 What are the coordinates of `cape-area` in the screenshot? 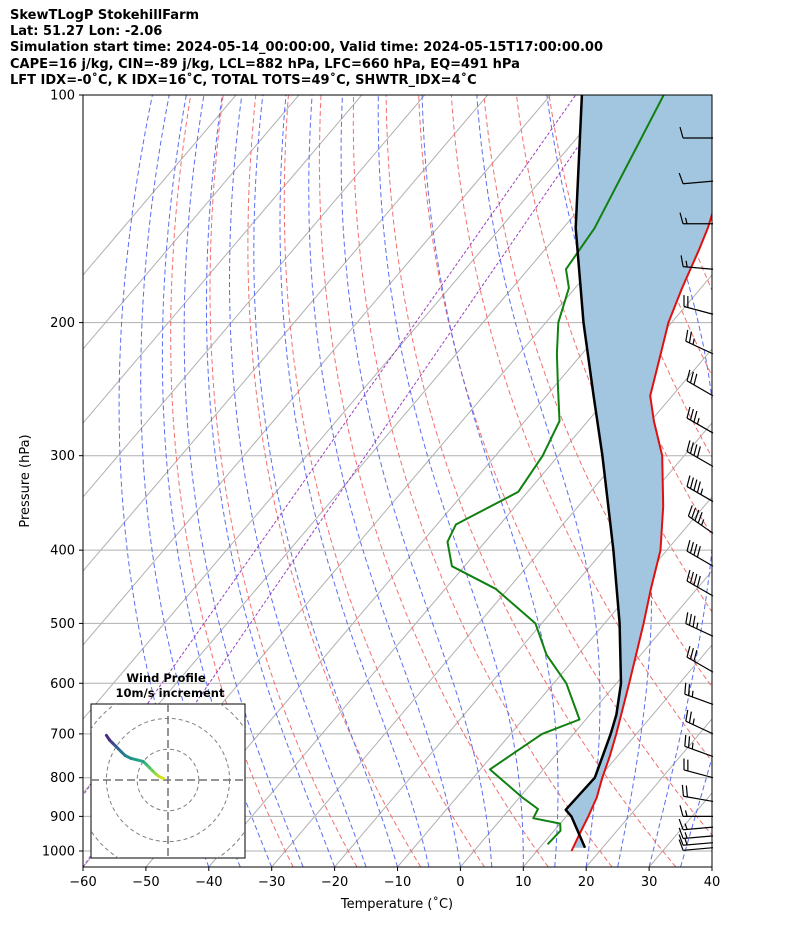 It's located at (638, 471).